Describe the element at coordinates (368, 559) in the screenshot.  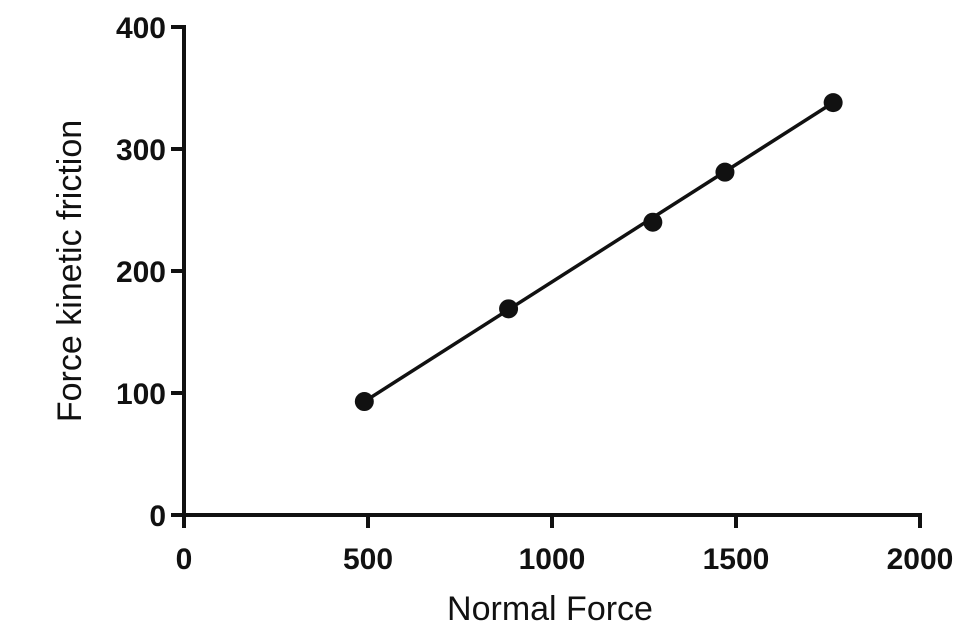
I see `x-tick-label: 500` at that location.